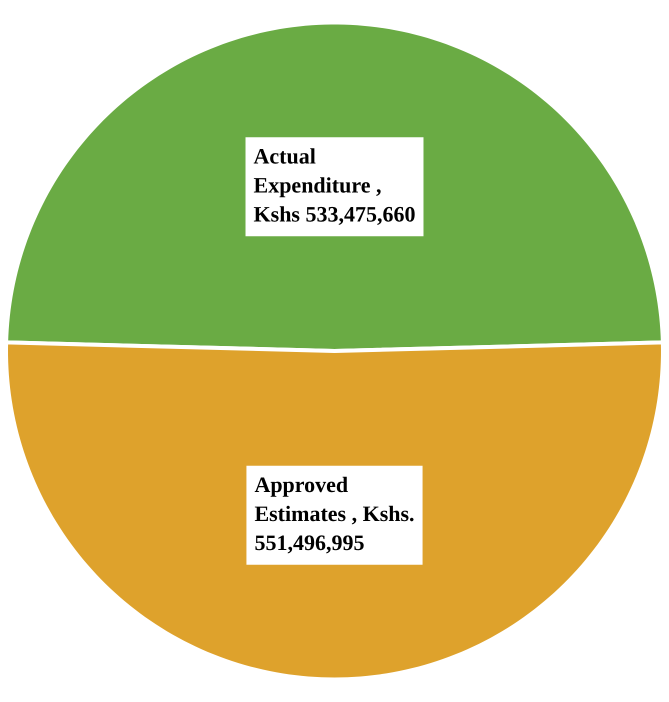  Describe the element at coordinates (335, 184) in the screenshot. I see `slice-label: Actual Expenditure , Kshs 533,475,660` at that location.